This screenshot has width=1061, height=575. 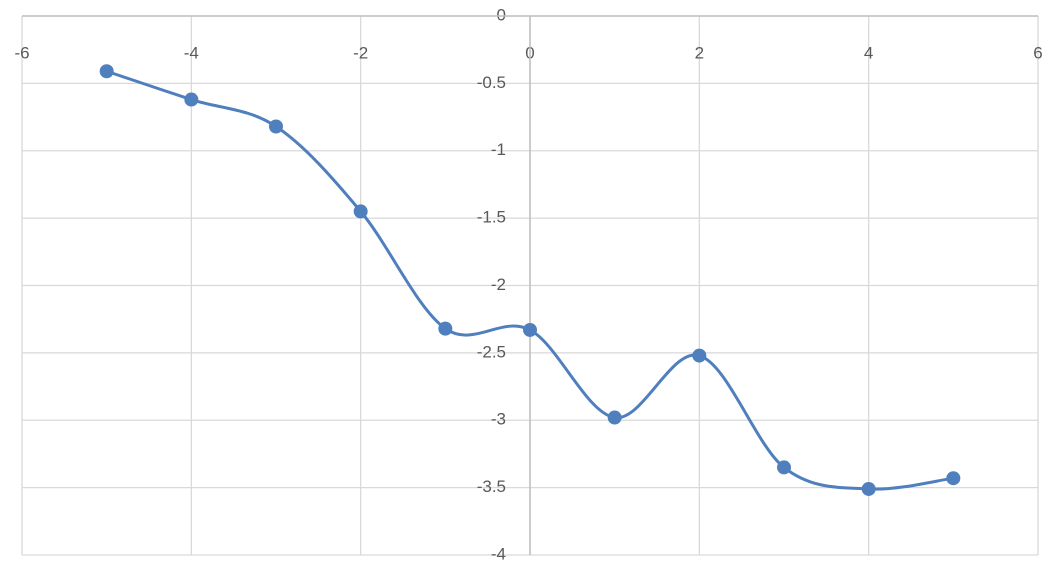 What do you see at coordinates (491, 486) in the screenshot?
I see `y-tick-label: -3.5` at bounding box center [491, 486].